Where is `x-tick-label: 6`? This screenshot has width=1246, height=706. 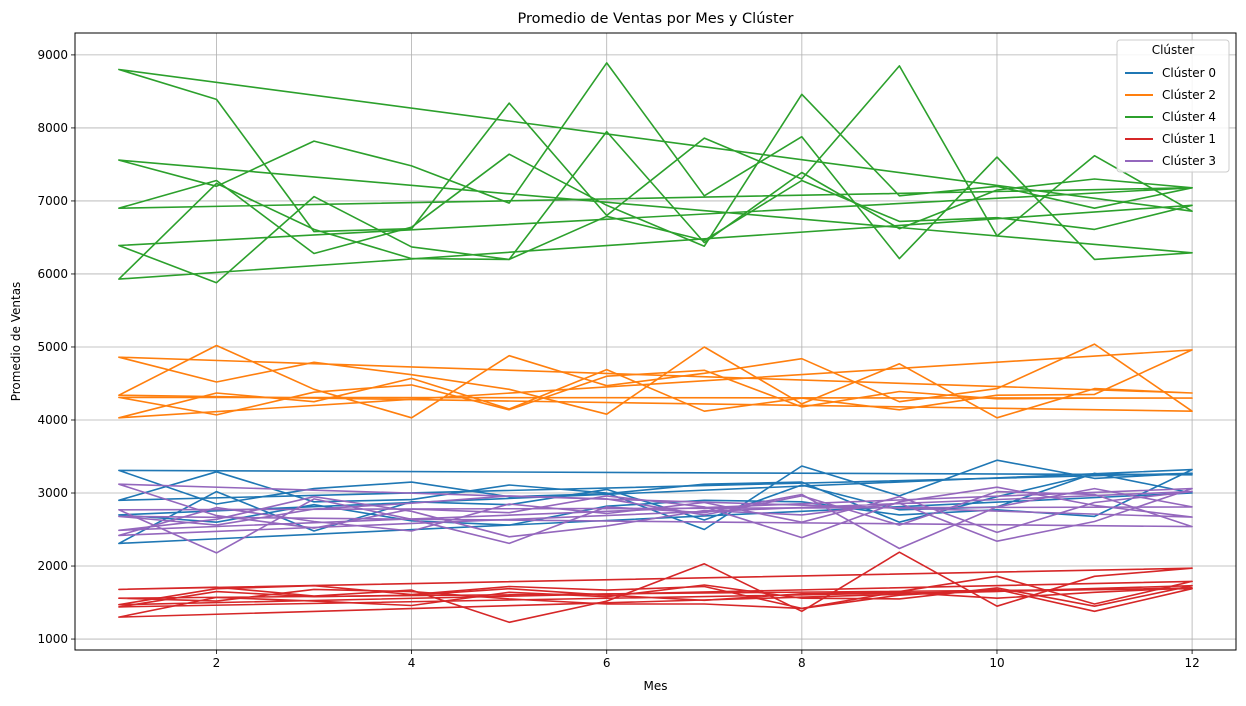
x-tick-label: 6 is located at coordinates (607, 663).